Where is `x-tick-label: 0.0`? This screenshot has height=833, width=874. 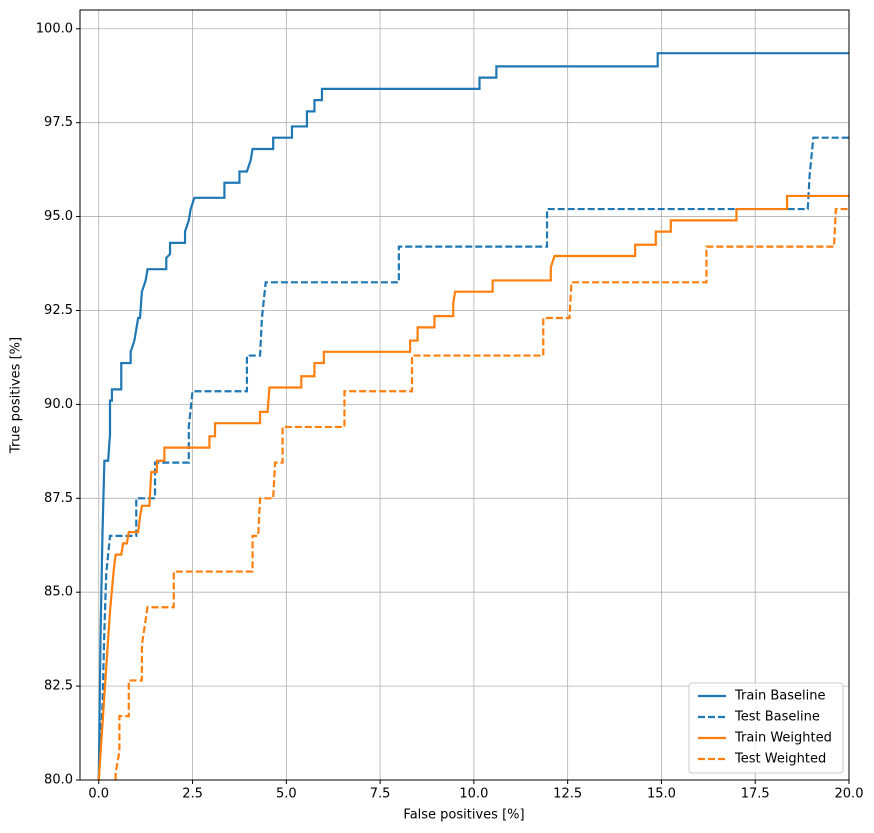
x-tick-label: 0.0 is located at coordinates (98, 794).